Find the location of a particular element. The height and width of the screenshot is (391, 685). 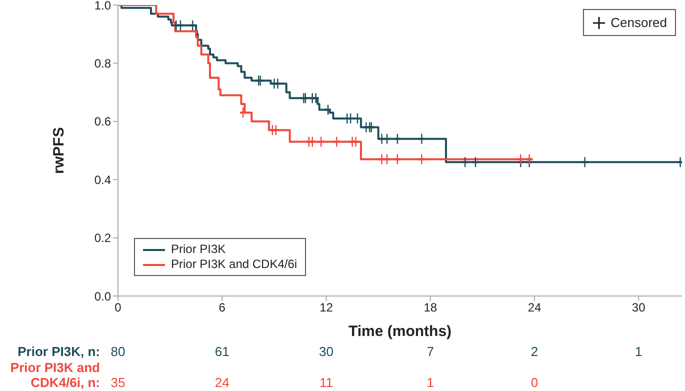

y-tick-label: 0.4 is located at coordinates (103, 179).